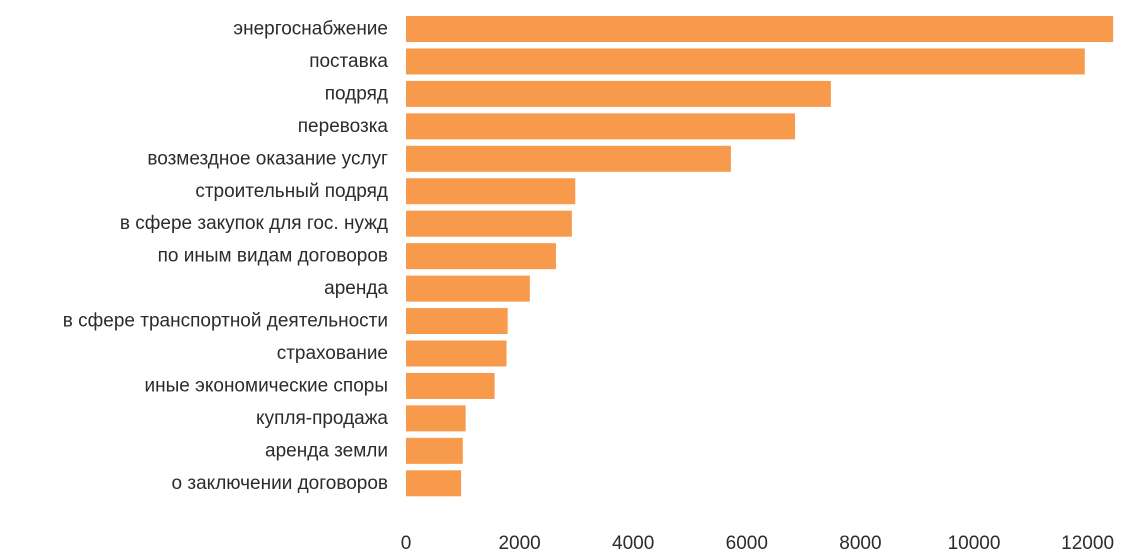 This screenshot has width=1126, height=559. Describe the element at coordinates (267, 158) in the screenshot. I see `category-label-4: возмездное оказание услуг` at that location.